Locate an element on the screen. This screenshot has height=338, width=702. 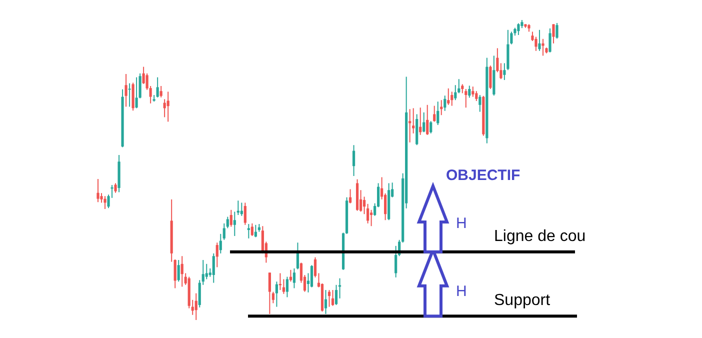
annotation: OBJECTIF is located at coordinates (483, 175).